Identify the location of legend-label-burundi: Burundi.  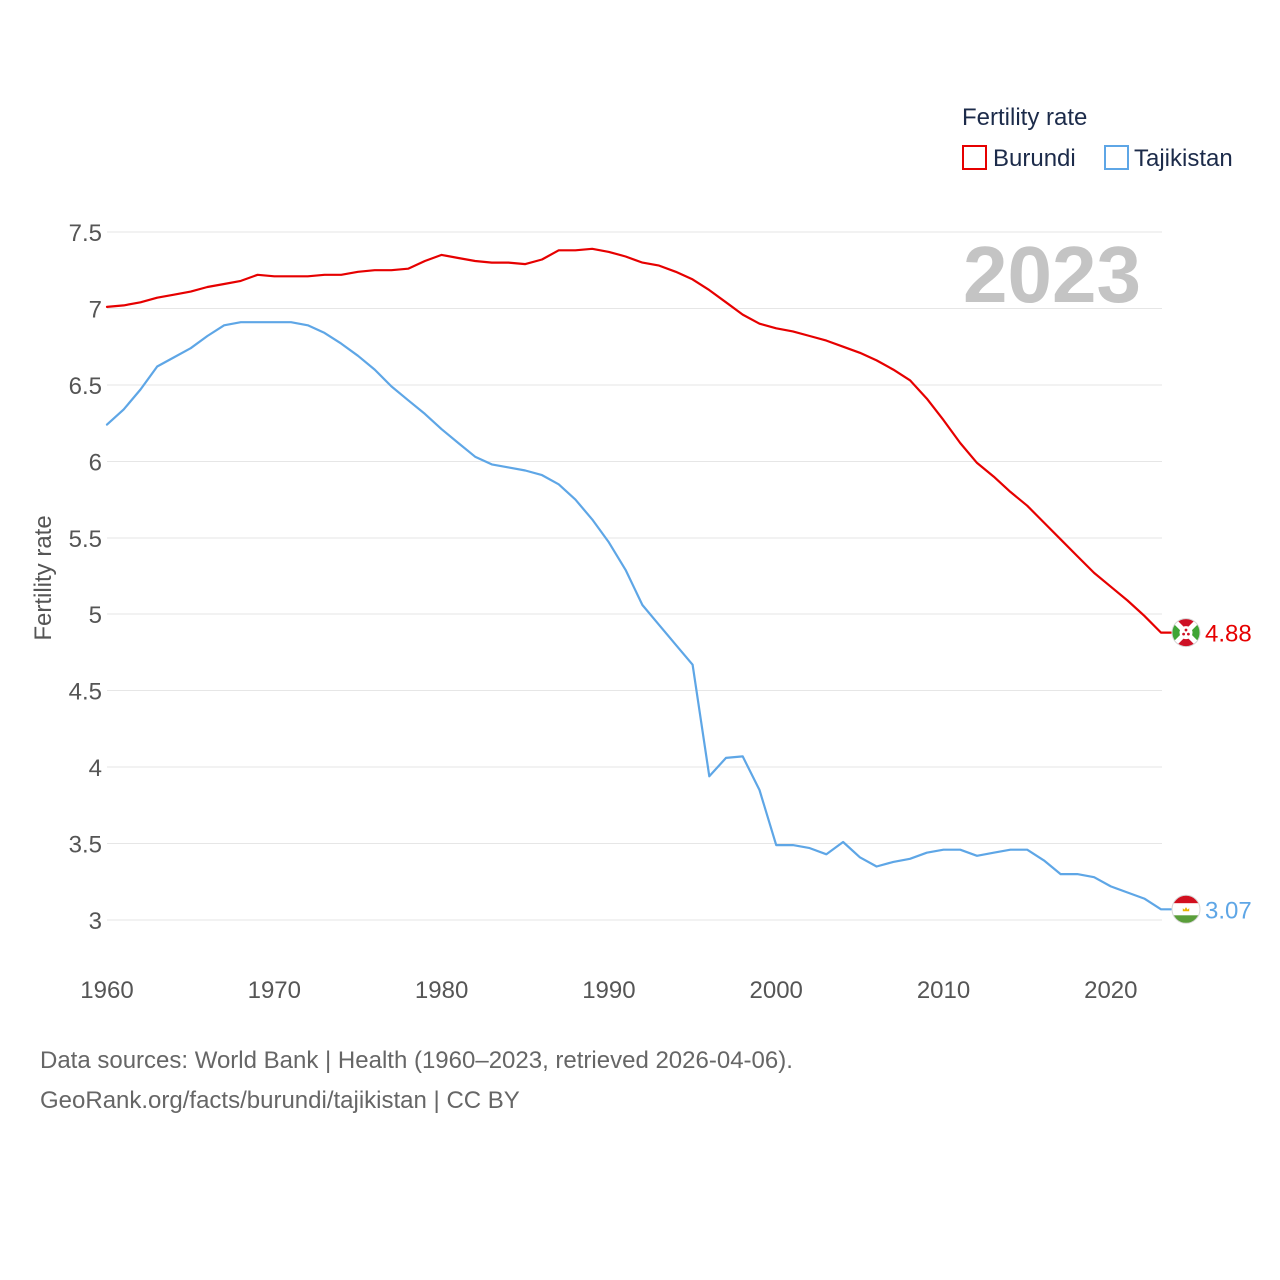
(1034, 158).